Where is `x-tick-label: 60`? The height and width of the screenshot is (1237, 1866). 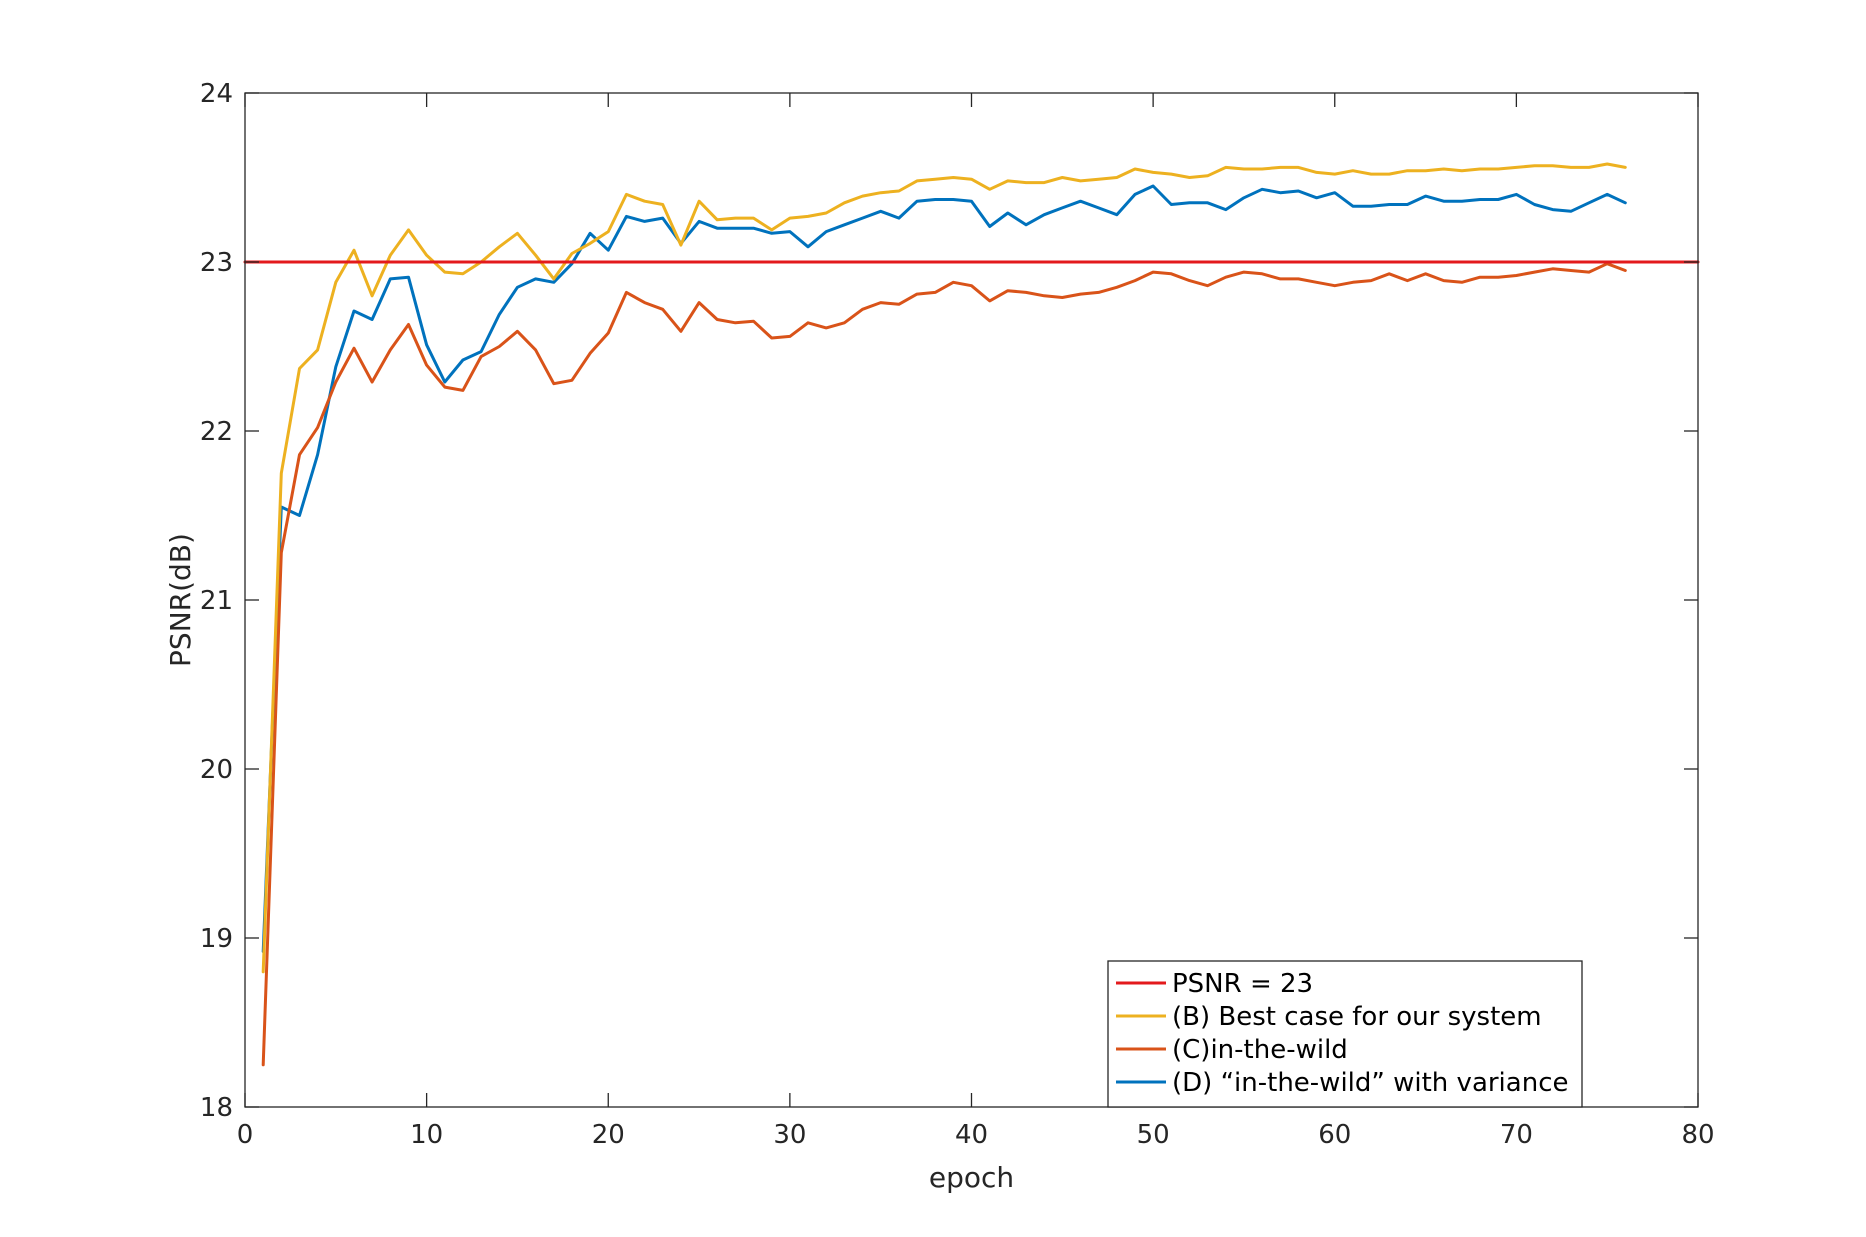 x-tick-label: 60 is located at coordinates (1334, 1135).